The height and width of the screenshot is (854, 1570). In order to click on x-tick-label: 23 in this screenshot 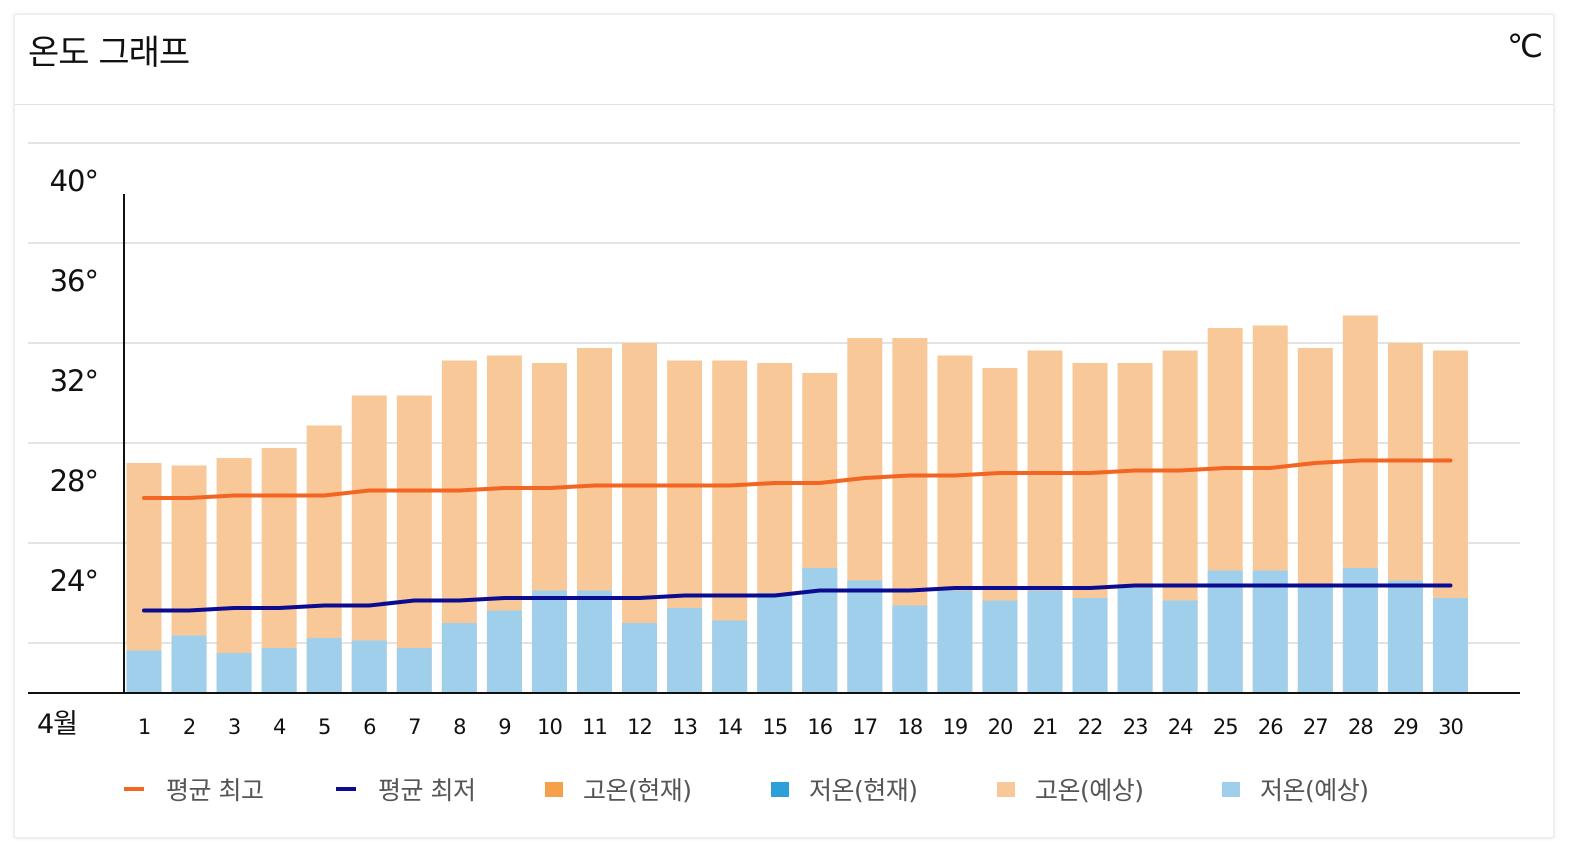, I will do `click(1135, 727)`.